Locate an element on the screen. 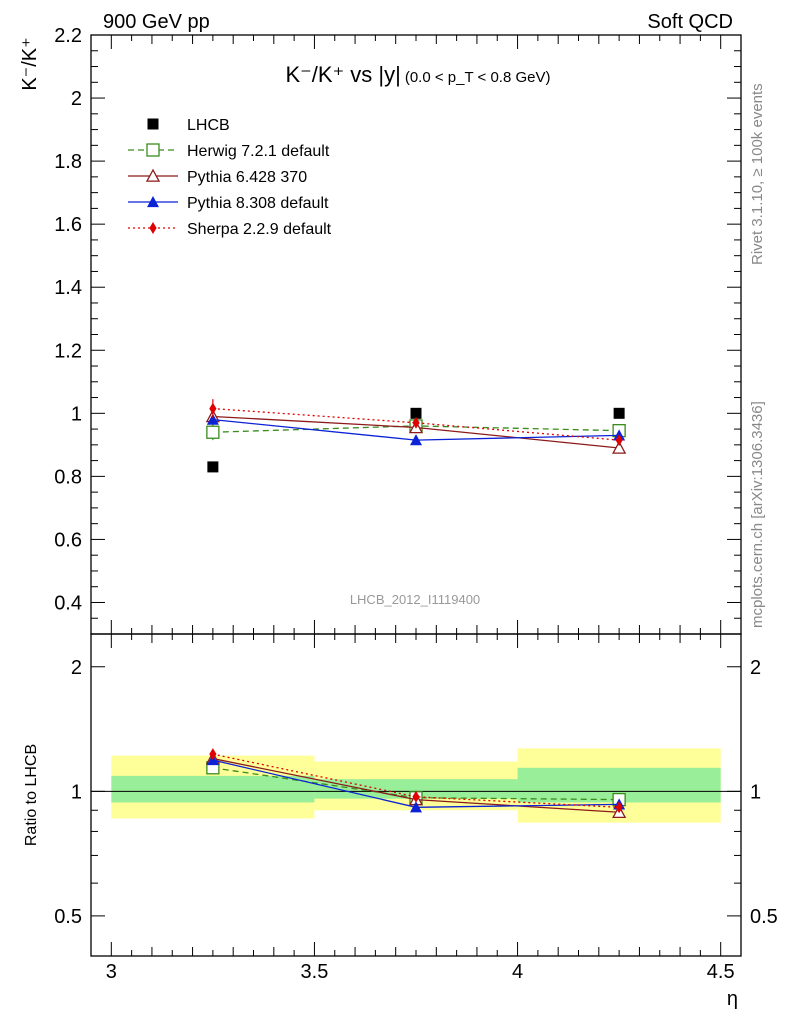  series-2-point is located at coordinates (619, 447).